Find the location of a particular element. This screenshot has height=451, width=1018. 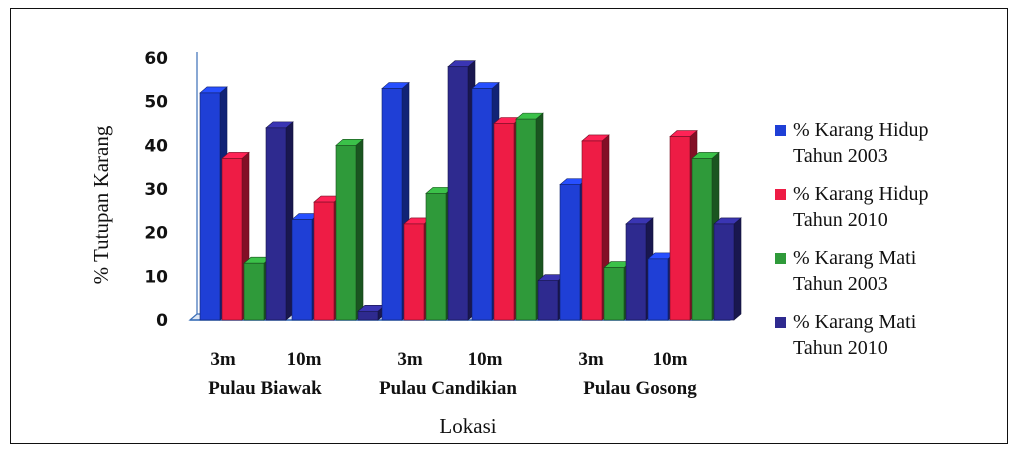

y-tick-label: 20 is located at coordinates (156, 234).